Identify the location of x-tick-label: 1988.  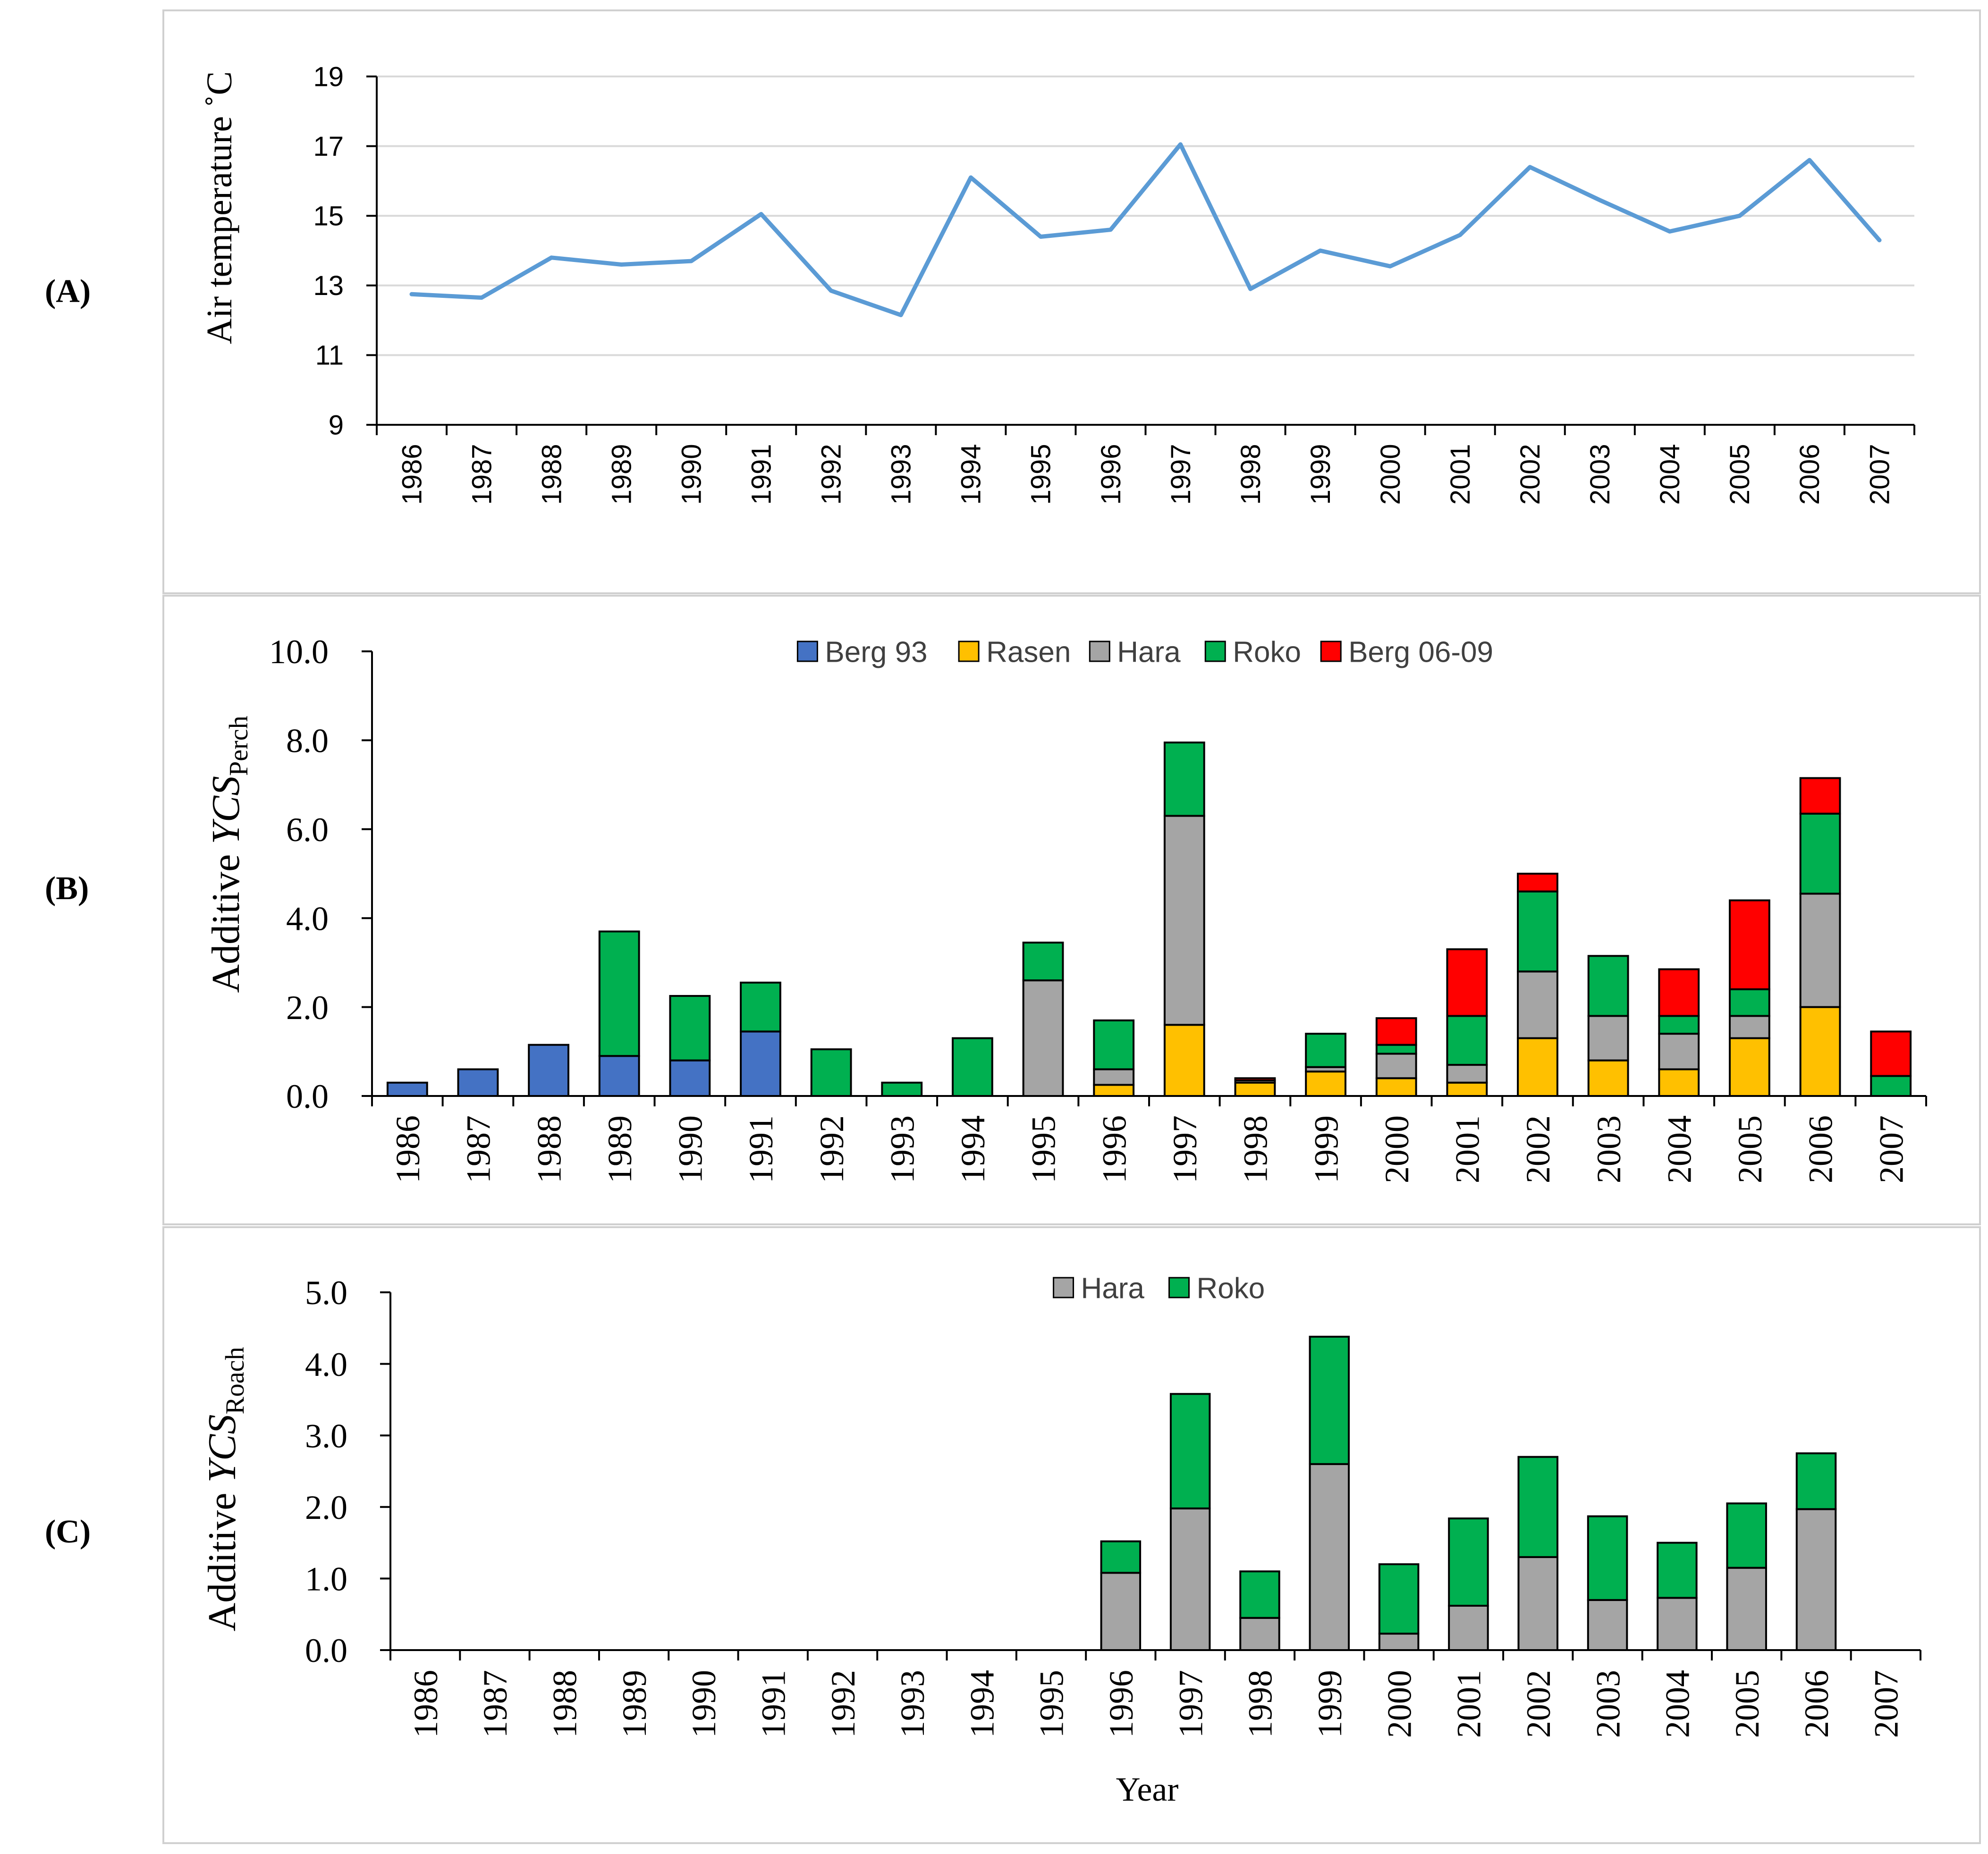
(552, 474).